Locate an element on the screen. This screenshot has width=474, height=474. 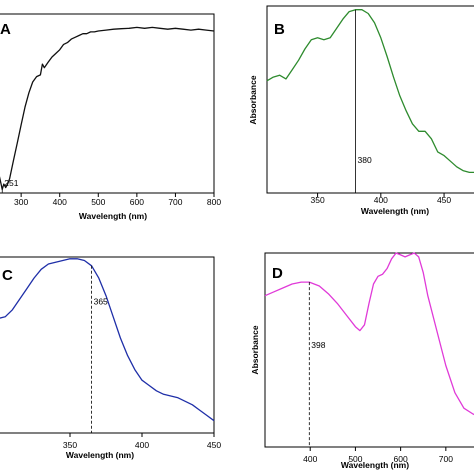
peak-label: 398 is located at coordinates (318, 345).